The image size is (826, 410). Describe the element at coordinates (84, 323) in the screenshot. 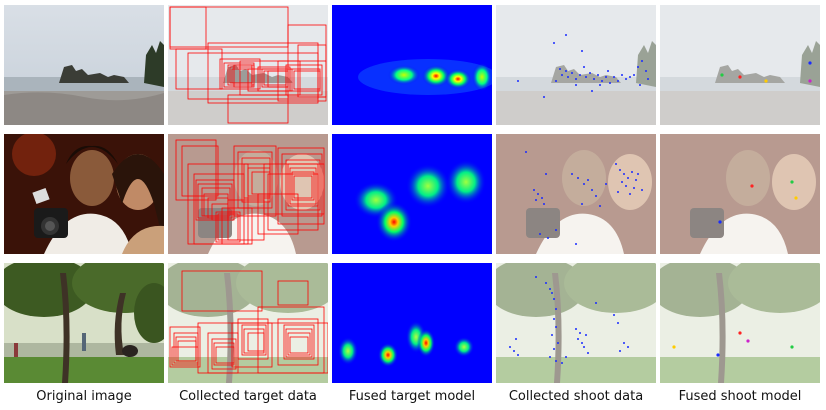

I see `row3-original-image` at that location.